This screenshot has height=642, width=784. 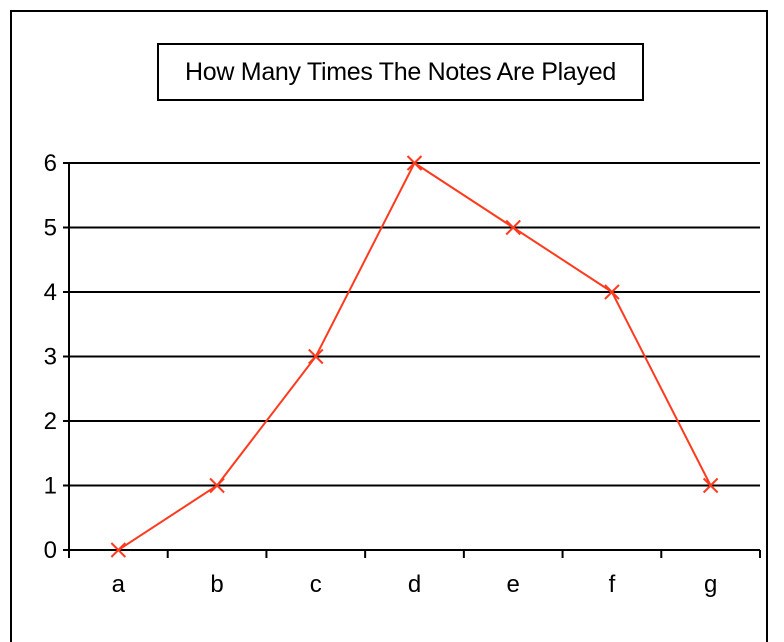 I want to click on chart-title: How Many Times The Notes Are Played, so click(x=400, y=72).